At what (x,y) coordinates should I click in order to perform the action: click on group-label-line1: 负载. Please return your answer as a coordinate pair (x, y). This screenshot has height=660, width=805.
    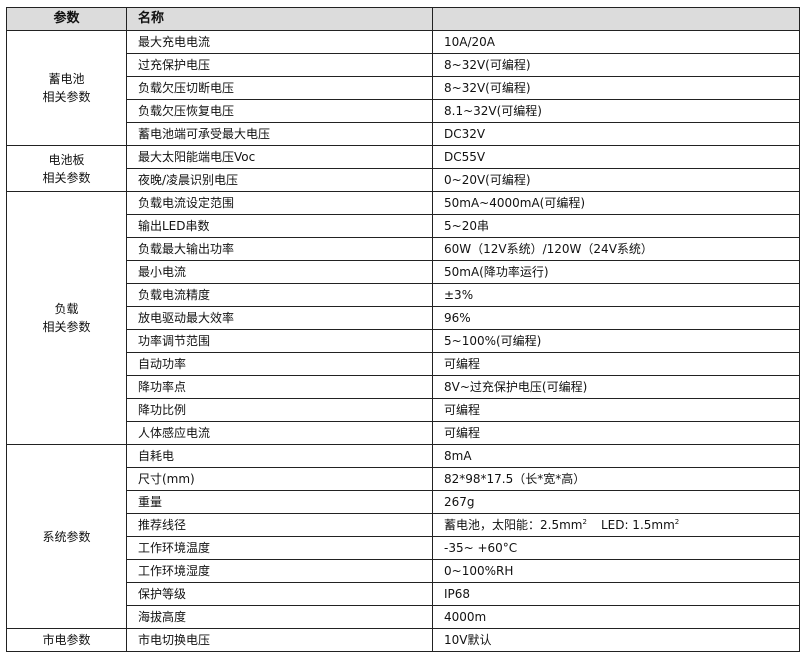
    Looking at the image, I should click on (66, 309).